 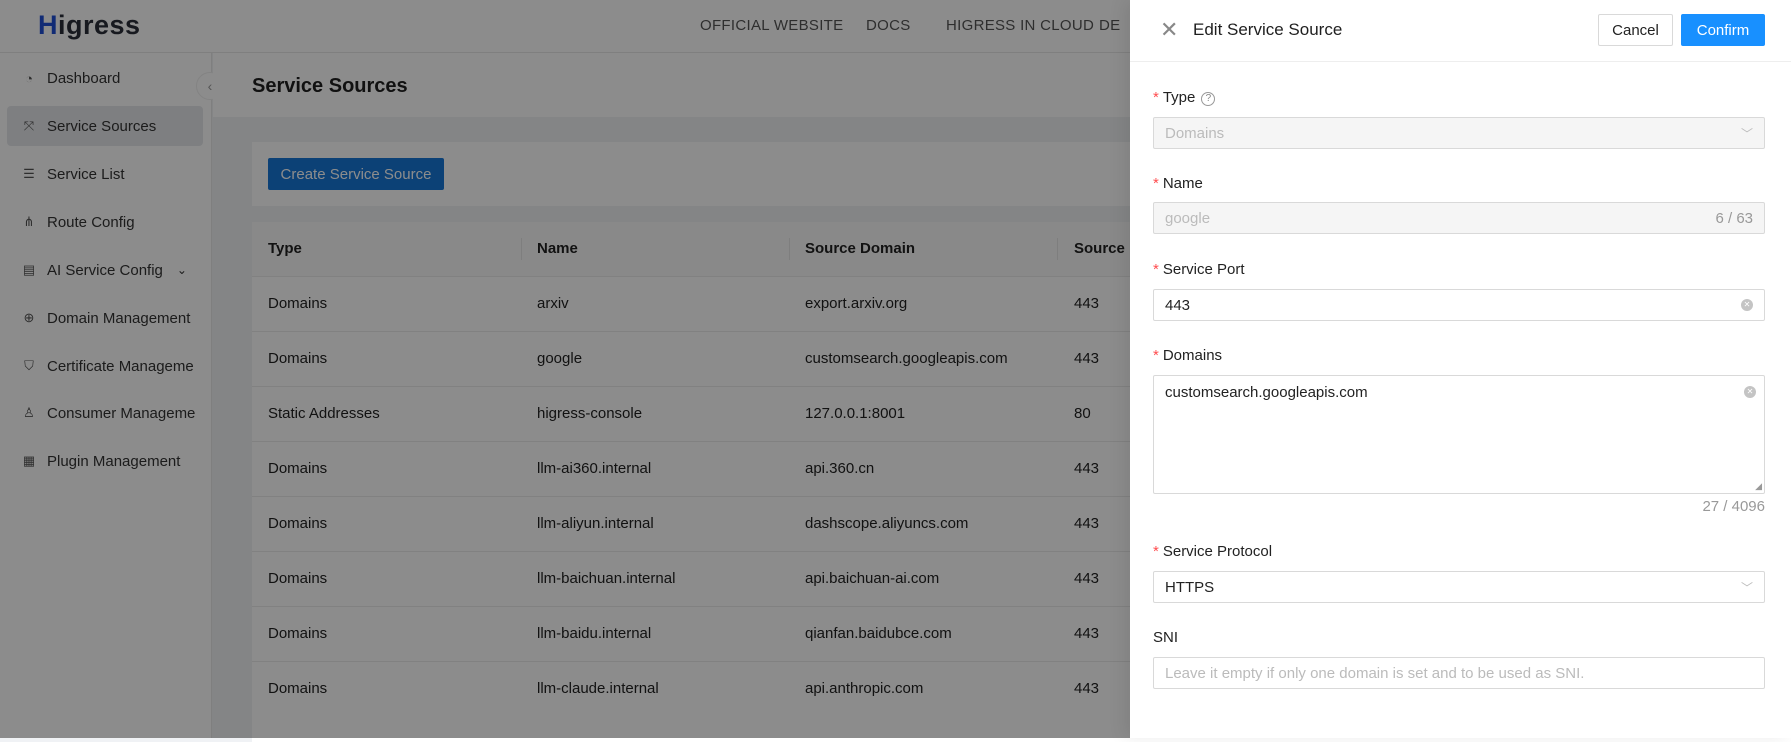 I want to click on table-cell: dashscope.aliyuncs.com, so click(x=887, y=523).